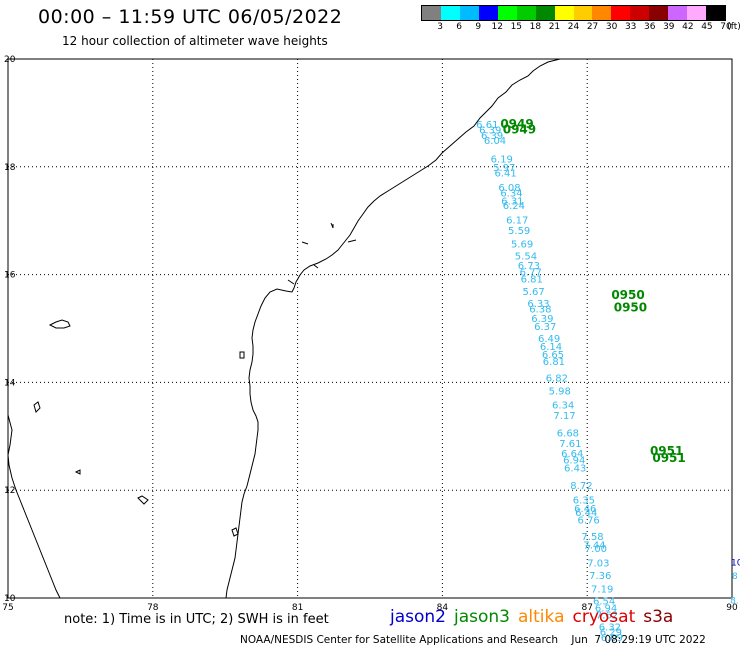 The image size is (740, 650). Describe the element at coordinates (650, 27) in the screenshot. I see `scale-label: 36` at that location.